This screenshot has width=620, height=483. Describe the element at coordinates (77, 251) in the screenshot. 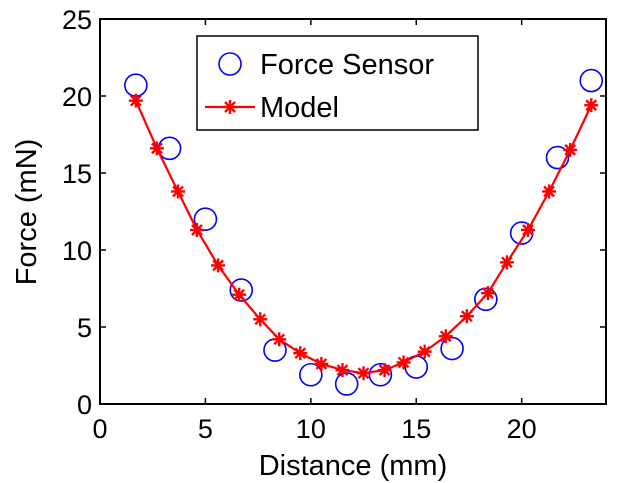

I see `y-tick-label: 10` at that location.